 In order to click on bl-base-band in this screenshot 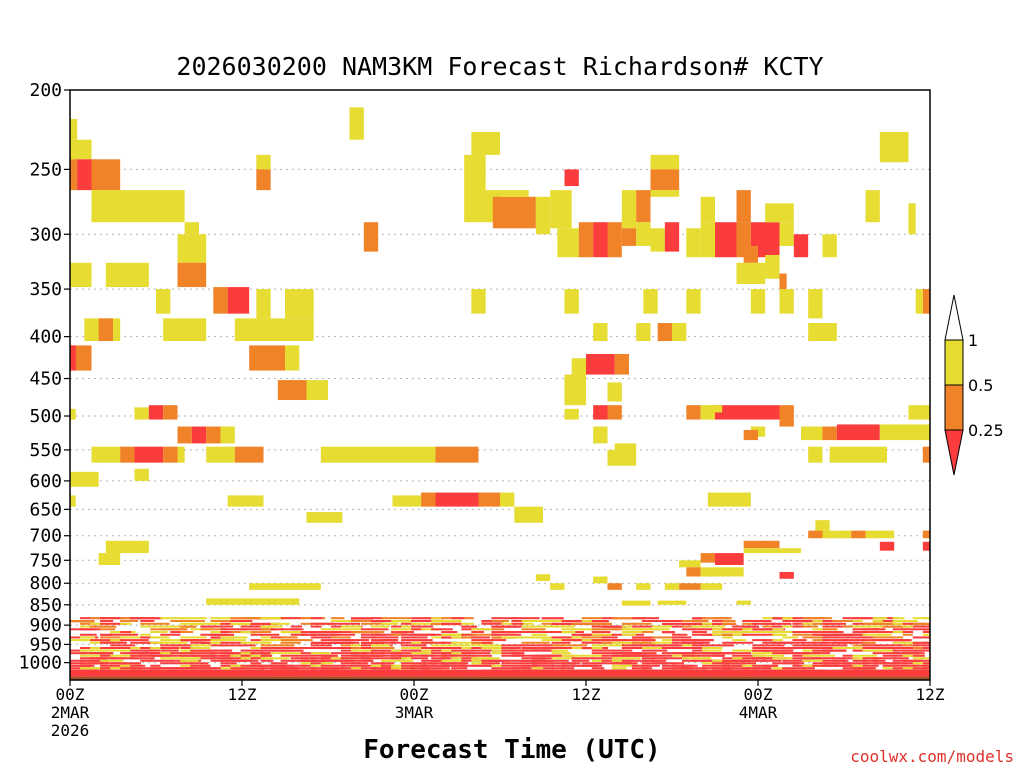, I will do `click(500, 673)`.